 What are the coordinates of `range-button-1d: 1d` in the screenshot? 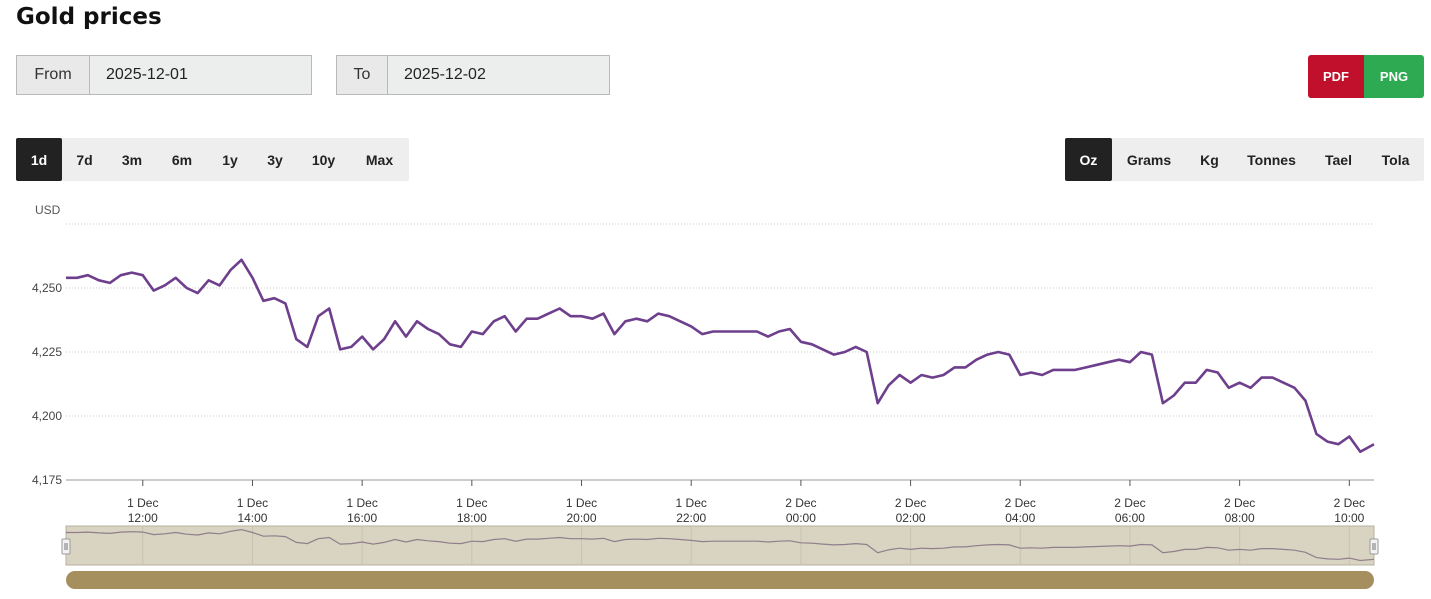 It's located at (39, 159).